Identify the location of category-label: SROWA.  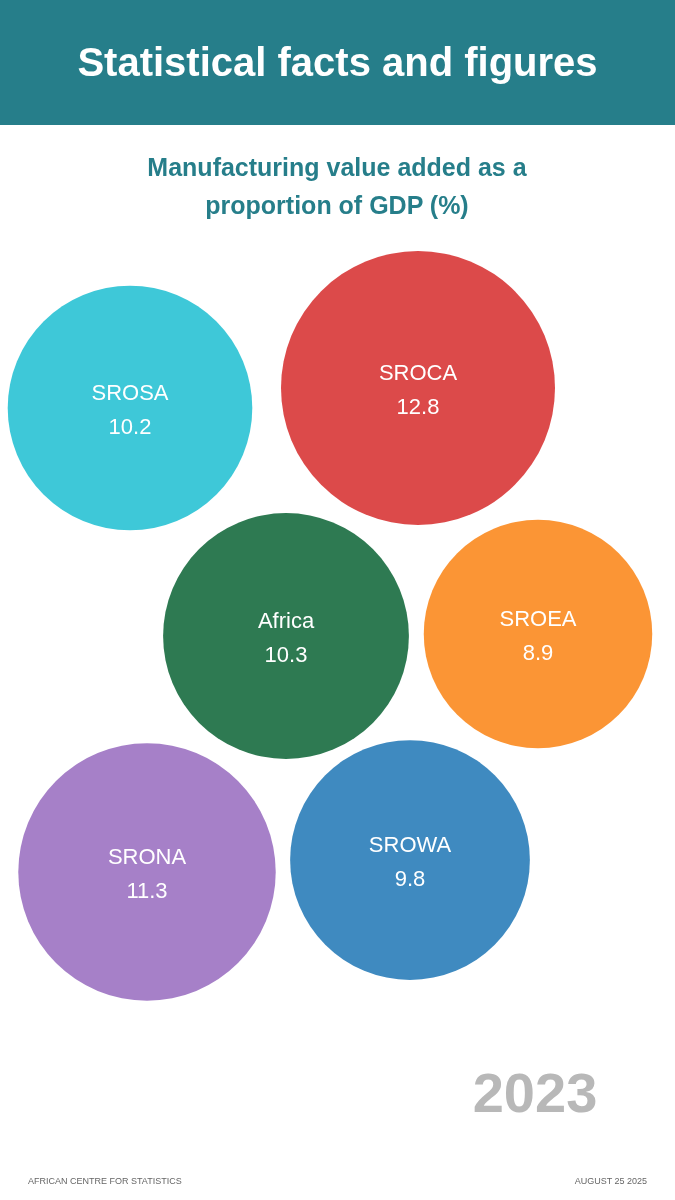
(410, 844).